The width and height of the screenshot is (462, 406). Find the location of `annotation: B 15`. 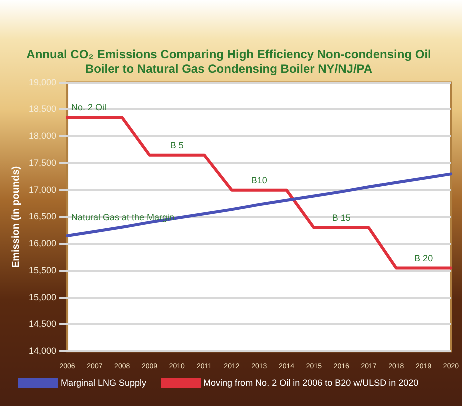

annotation: B 15 is located at coordinates (341, 217).